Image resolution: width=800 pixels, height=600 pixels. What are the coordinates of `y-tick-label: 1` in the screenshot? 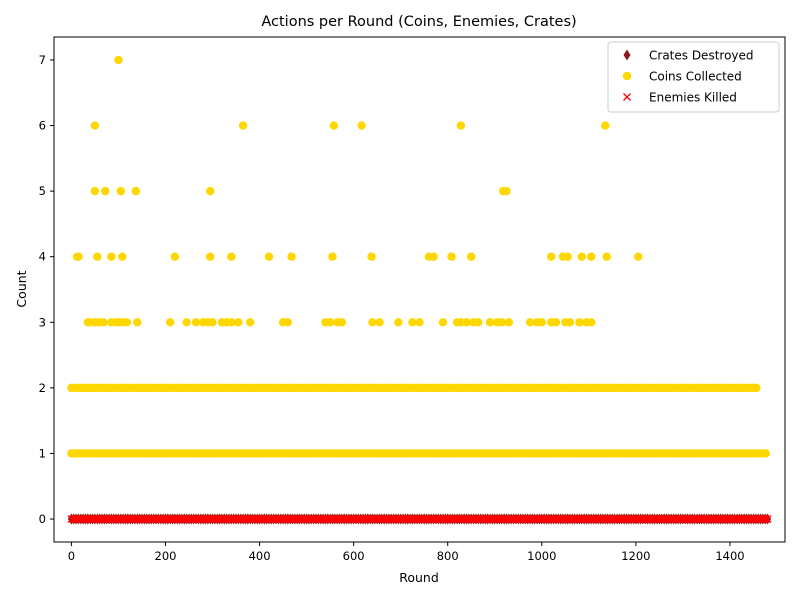 It's located at (42, 453).